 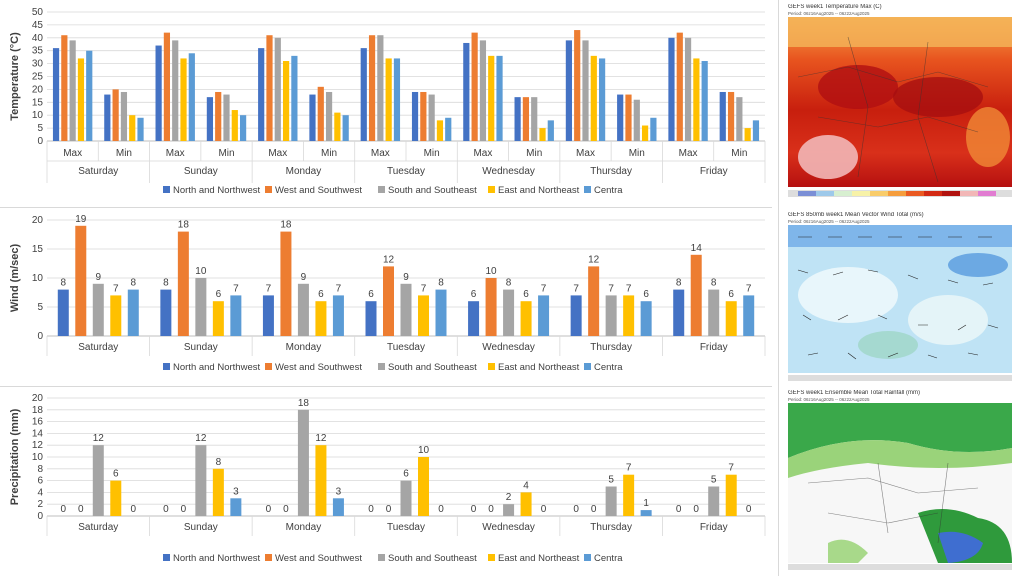 What do you see at coordinates (697, 248) in the screenshot?
I see `data-label: 14` at bounding box center [697, 248].